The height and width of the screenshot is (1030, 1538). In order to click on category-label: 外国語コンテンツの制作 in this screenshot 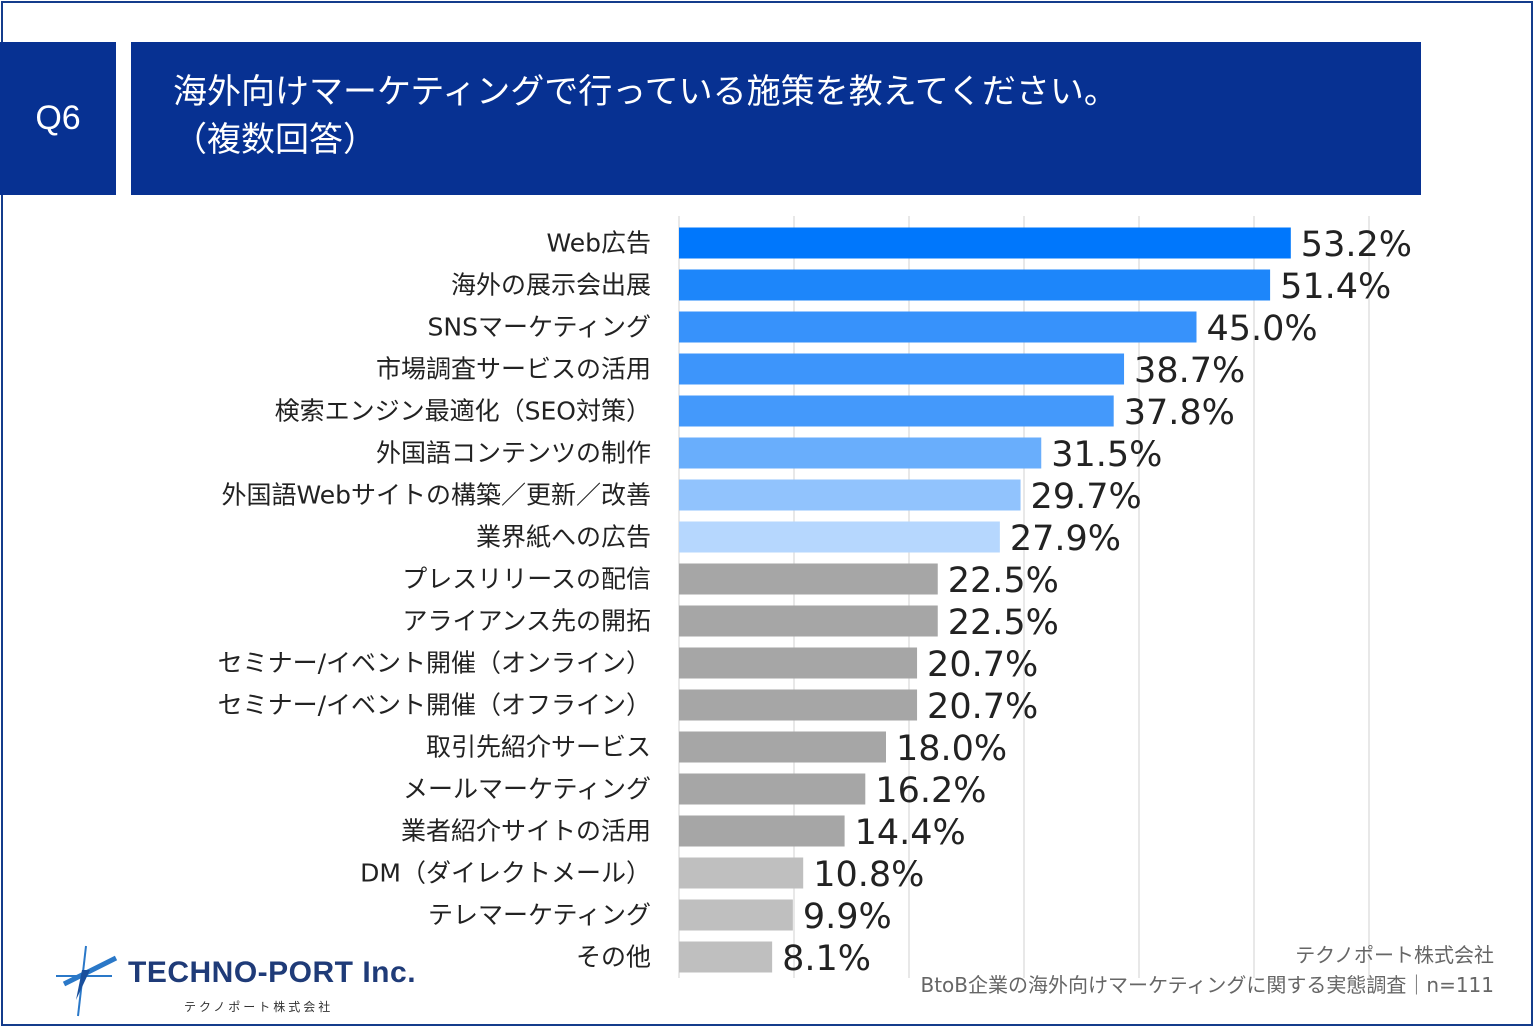, I will do `click(513, 453)`.